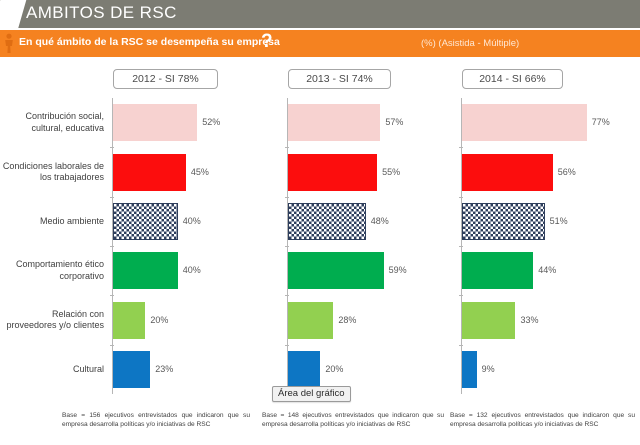  I want to click on chart-area-tooltip: Área del gráfico, so click(311, 394).